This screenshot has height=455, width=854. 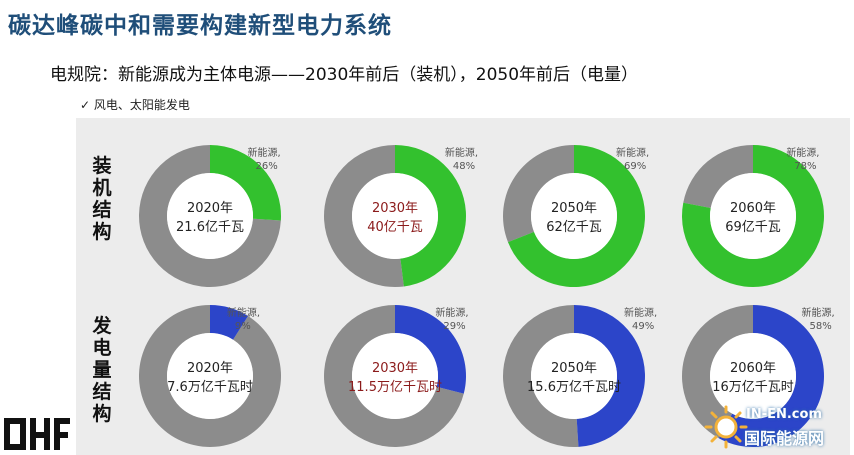 I want to click on row-label: 装机结构, so click(x=101, y=198).